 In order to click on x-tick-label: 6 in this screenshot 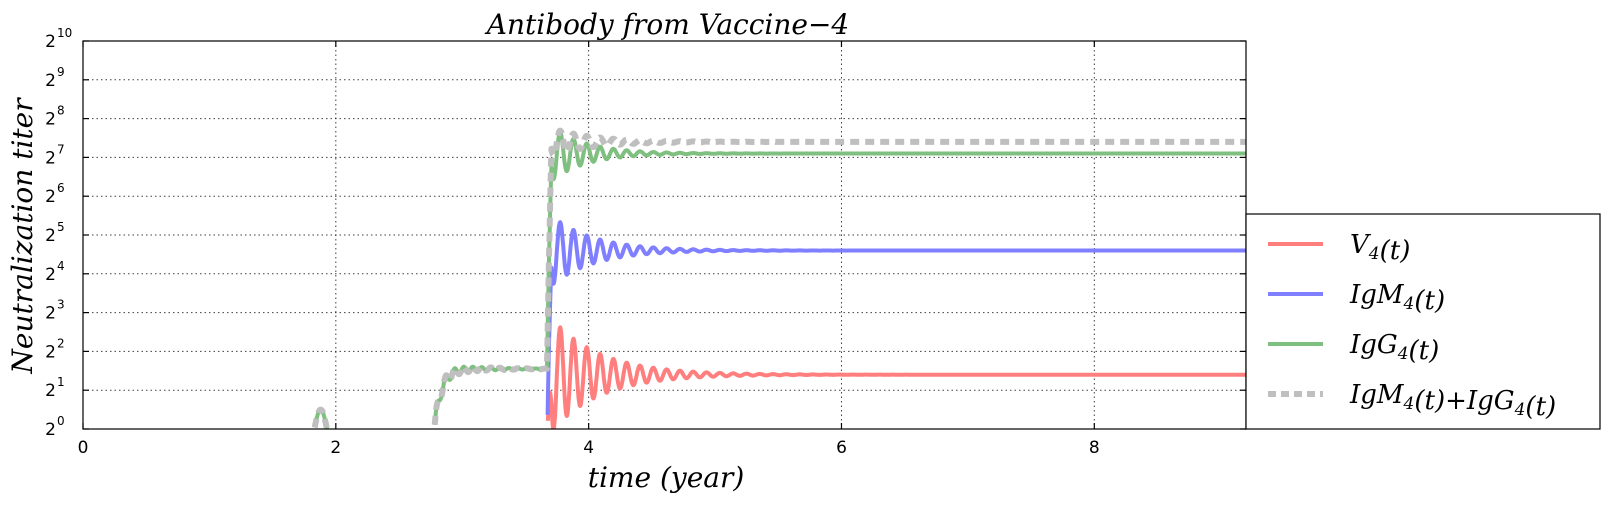, I will do `click(841, 448)`.